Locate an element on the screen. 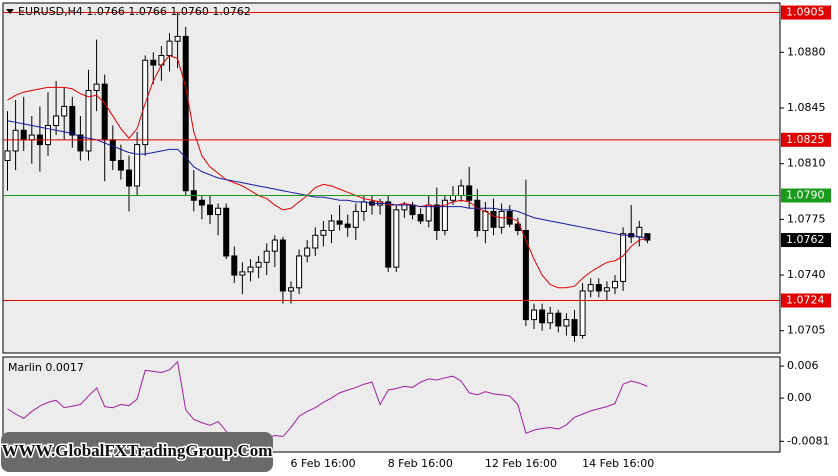 Image resolution: width=838 pixels, height=476 pixels. x-tick-label: 12 Feb 16:00 is located at coordinates (521, 463).